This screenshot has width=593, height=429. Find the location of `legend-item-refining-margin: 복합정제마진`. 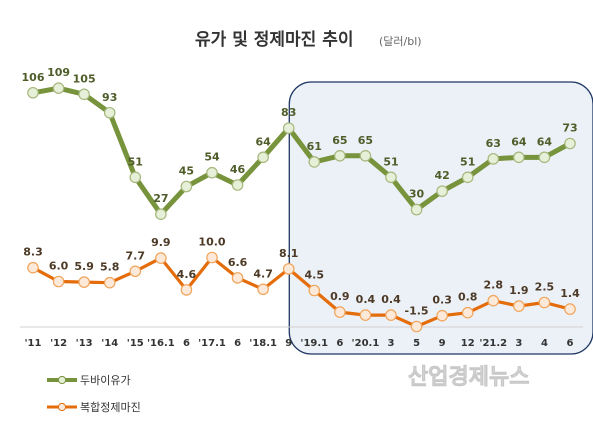

legend-item-refining-margin: 복합정제마진 is located at coordinates (94, 407).